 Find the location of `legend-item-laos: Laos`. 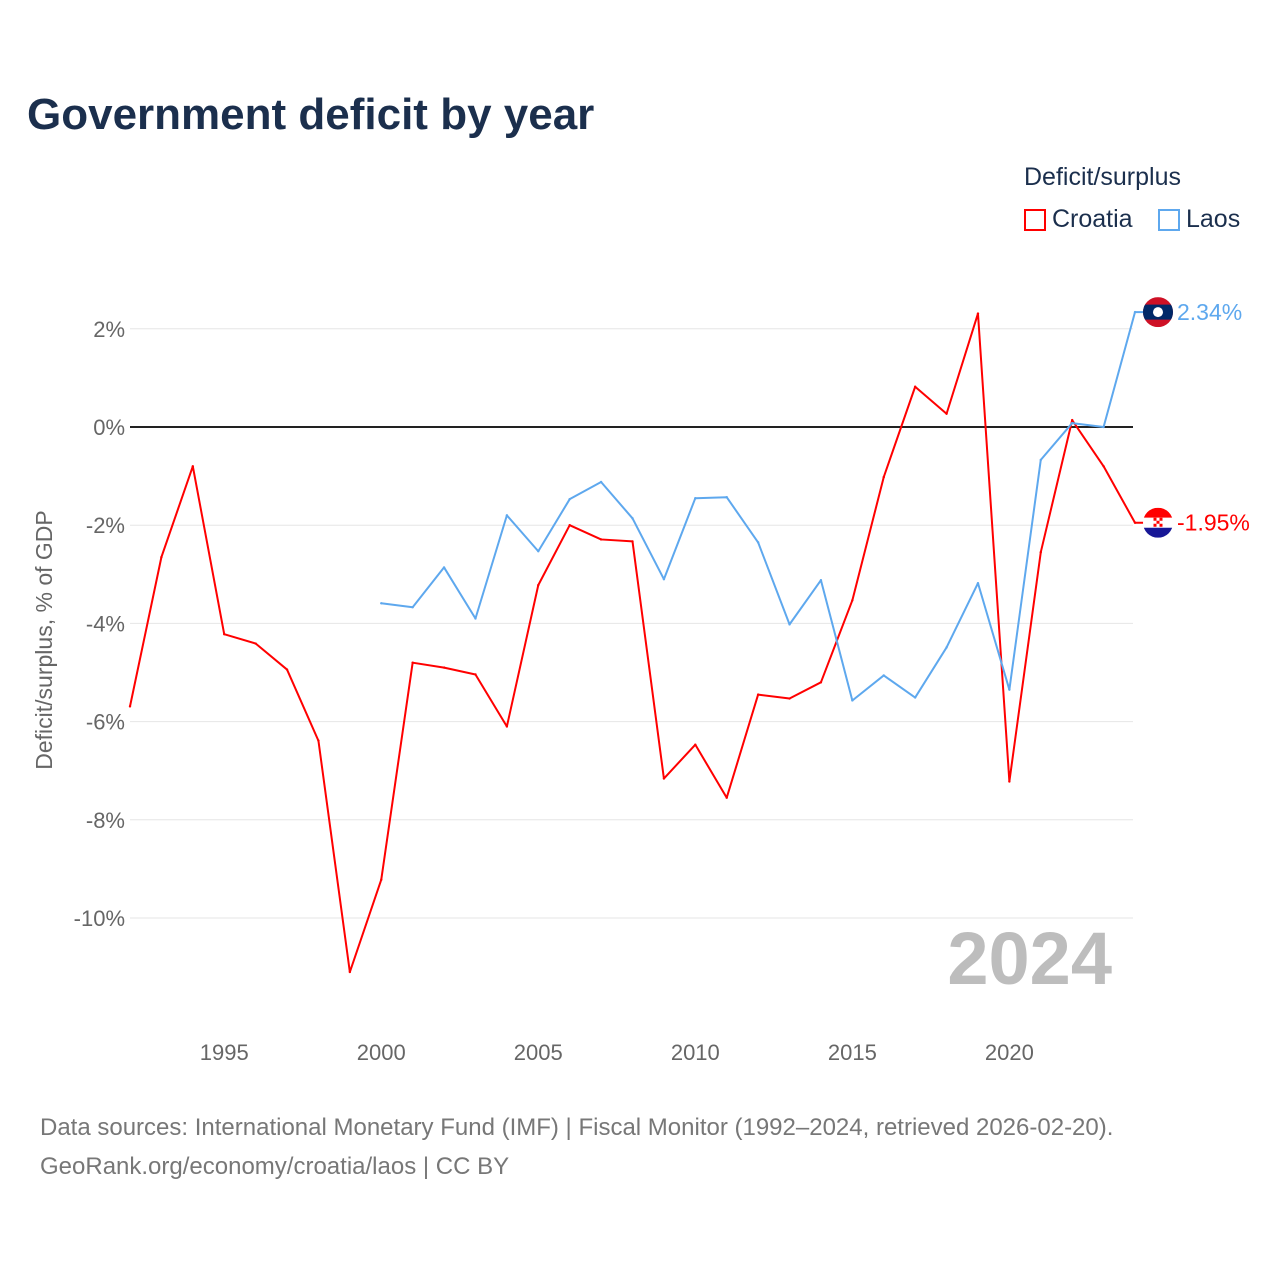

legend-item-laos: Laos is located at coordinates (1199, 219).